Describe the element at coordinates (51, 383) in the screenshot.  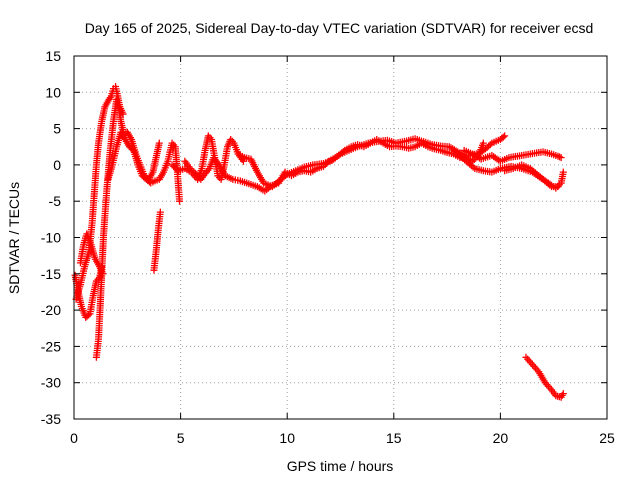
I see `y-tick-label: -30` at that location.